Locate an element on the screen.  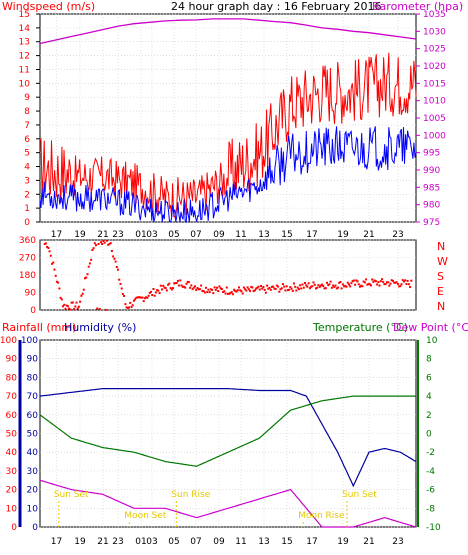
hum-ytick-5: 50 is located at coordinates (33, 435).